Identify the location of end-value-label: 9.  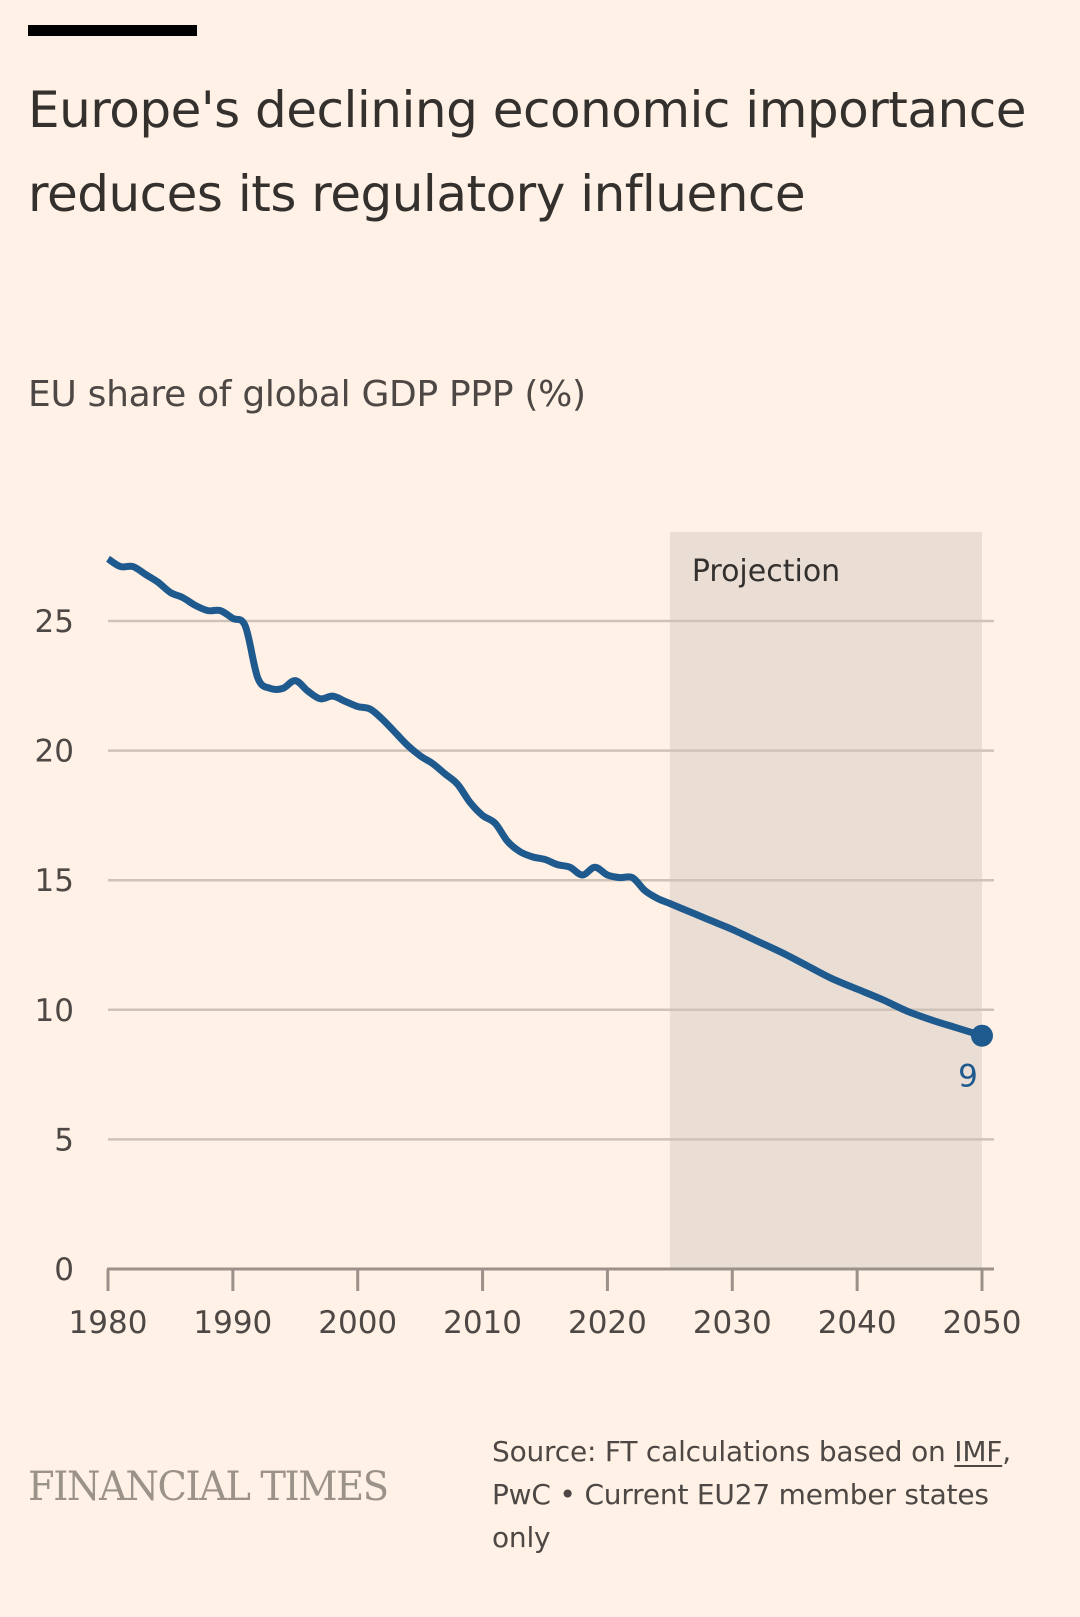
(968, 1077).